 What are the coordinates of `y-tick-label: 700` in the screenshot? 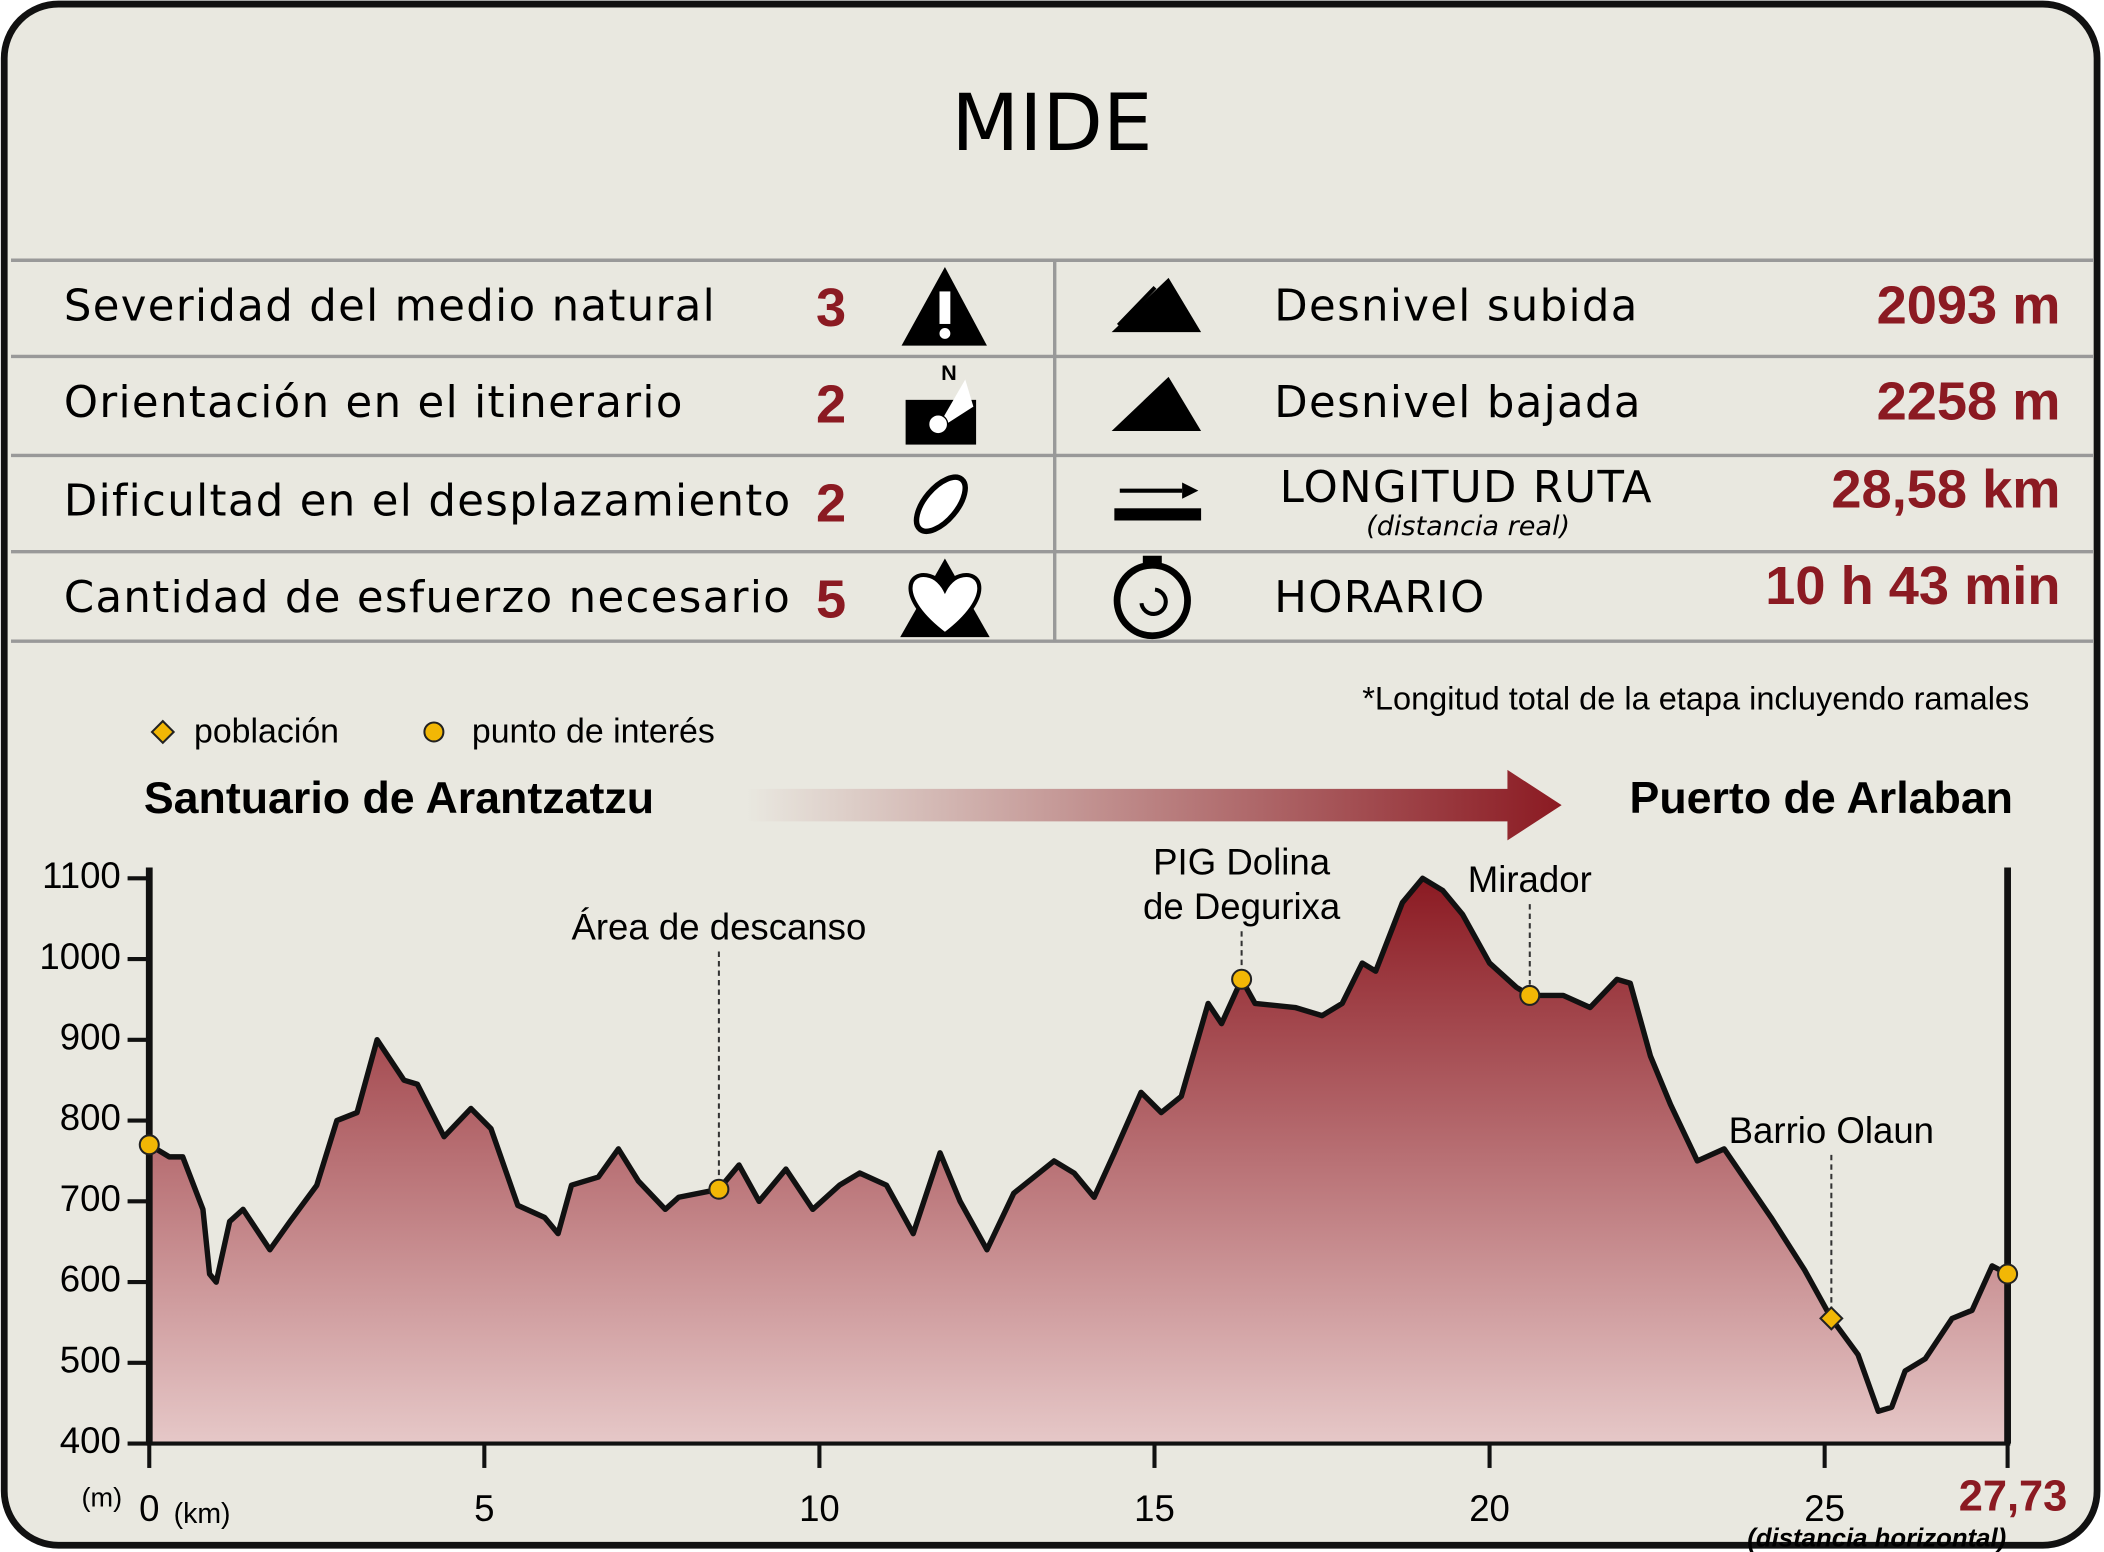 It's located at (90, 1198).